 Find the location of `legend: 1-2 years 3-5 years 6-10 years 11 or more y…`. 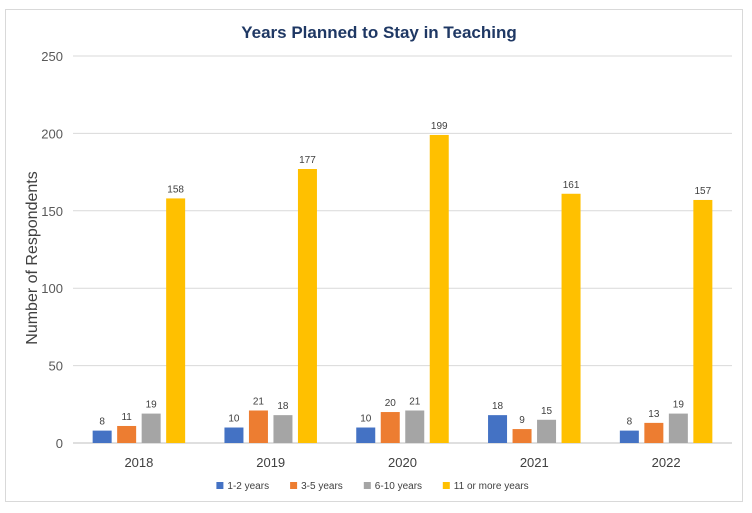

legend: 1-2 years 3-5 years 6-10 years 11 or more y… is located at coordinates (372, 486).